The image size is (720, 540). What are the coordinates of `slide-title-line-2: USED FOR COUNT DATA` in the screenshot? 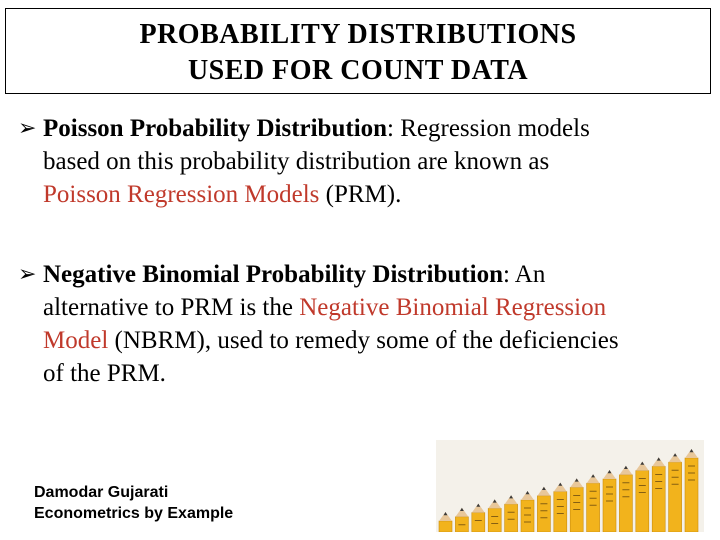 It's located at (358, 70).